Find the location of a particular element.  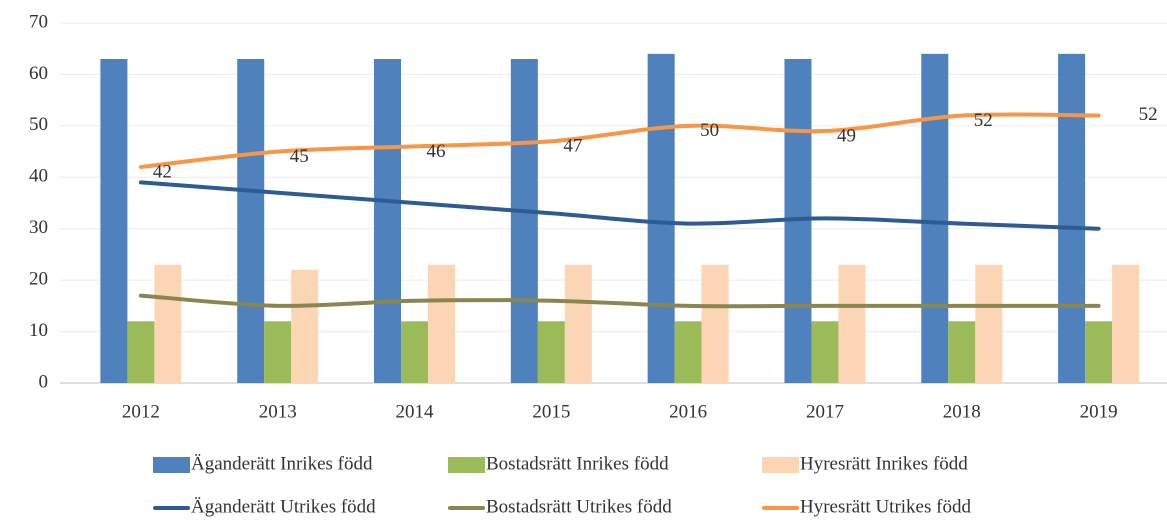

legend-label: Äganderätt Utrikes född is located at coordinates (283, 506).